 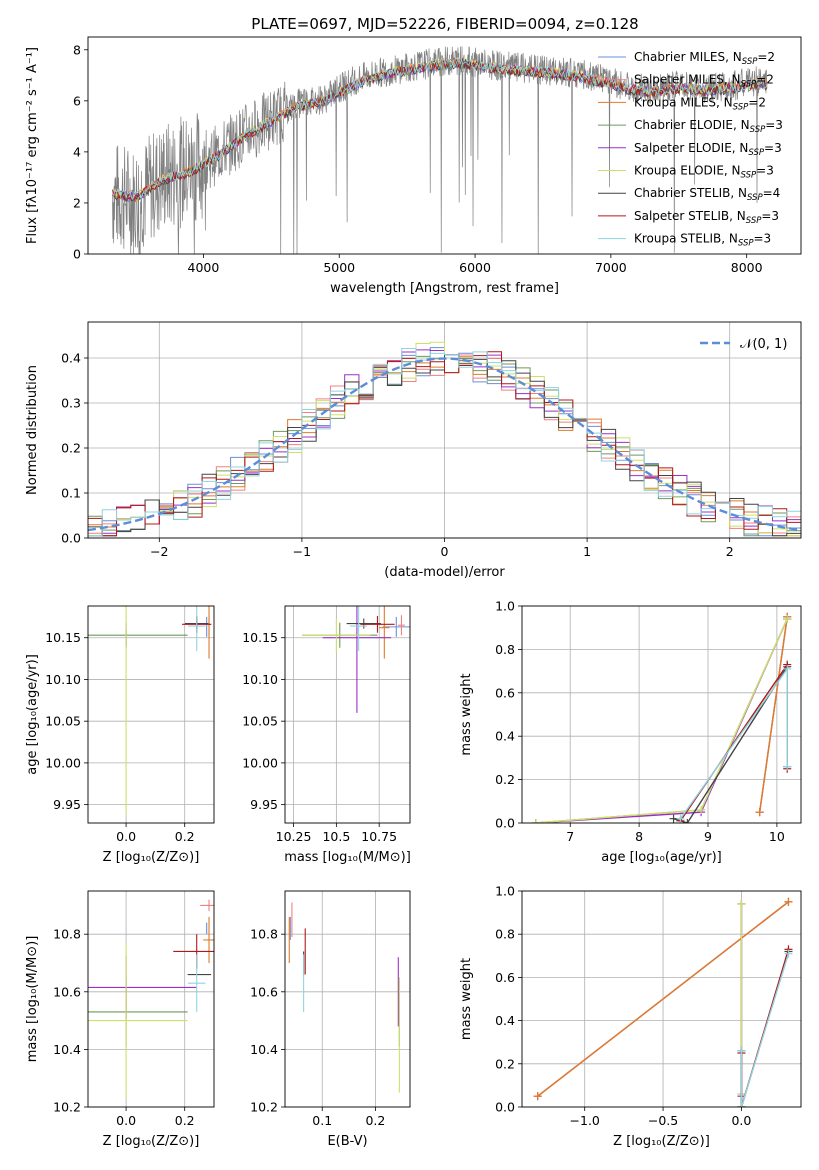 What do you see at coordinates (702, 240) in the screenshot?
I see `legend-label: Kroupa STELIB, NSSP=3` at bounding box center [702, 240].